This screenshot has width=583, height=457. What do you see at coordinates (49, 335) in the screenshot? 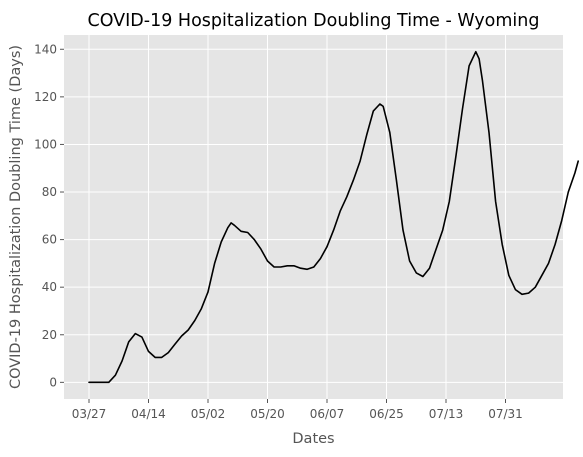
I see `y-tick-label: 20` at bounding box center [49, 335].